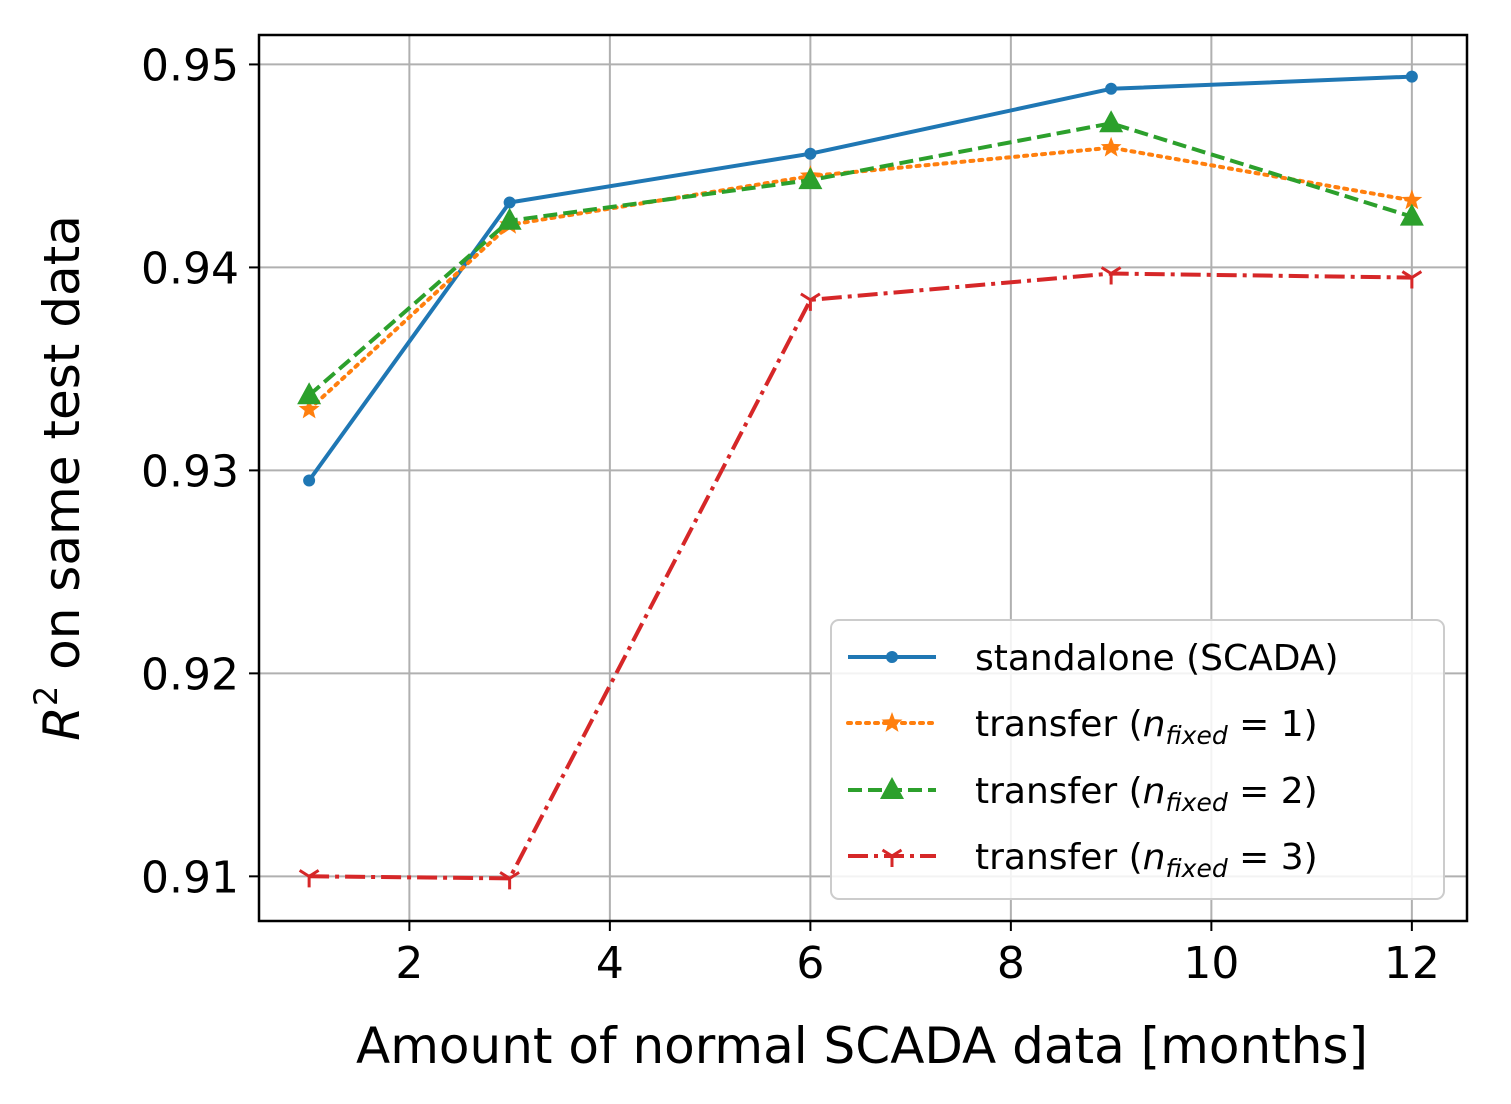 Image resolution: width=1511 pixels, height=1104 pixels. I want to click on legend-box, so click(1137, 759).